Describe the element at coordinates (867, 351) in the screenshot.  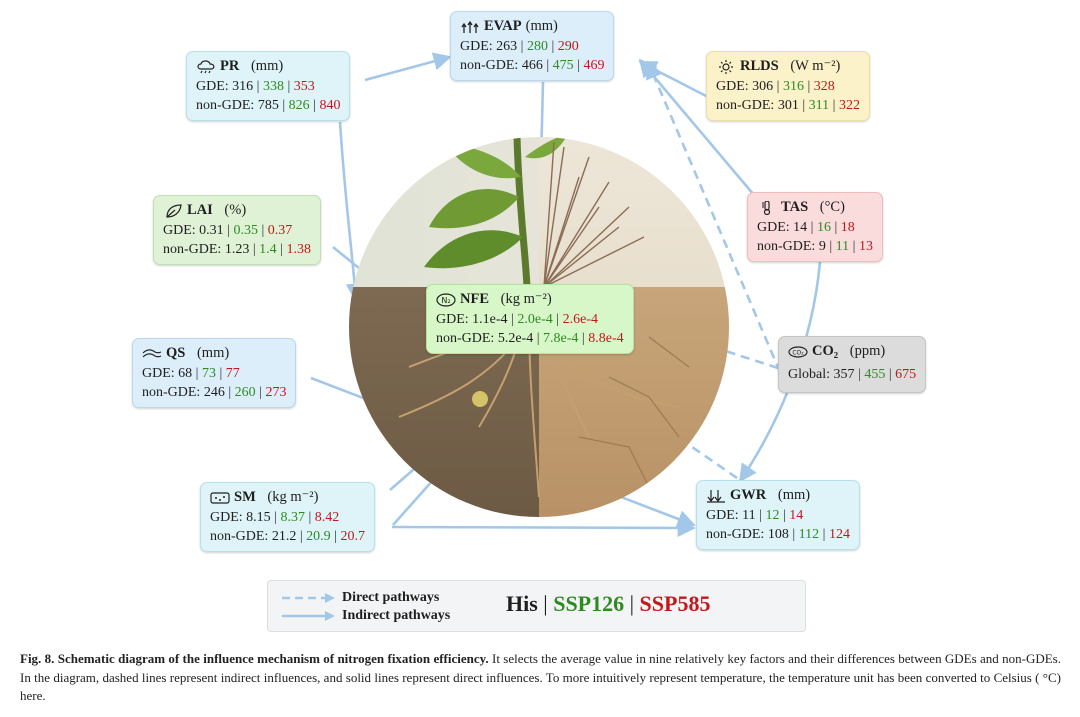
I see `co2-unit: (ppm)` at that location.